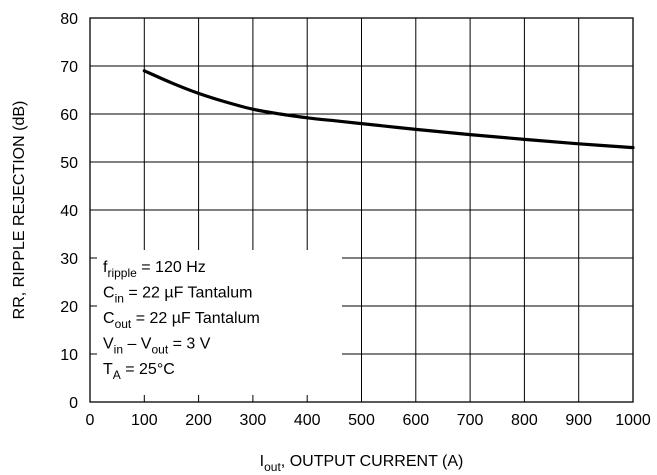 The height and width of the screenshot is (475, 657). Describe the element at coordinates (69, 307) in the screenshot. I see `y-tick-label: 20` at that location.